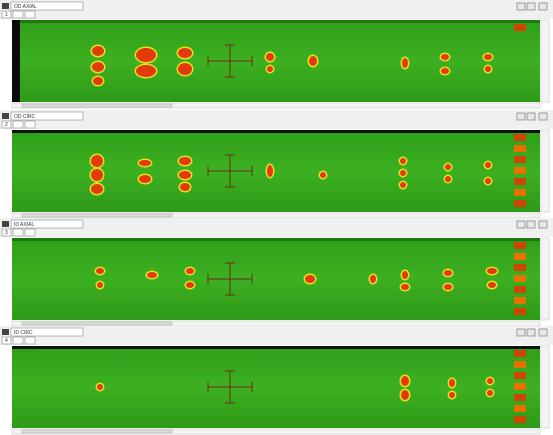  Describe the element at coordinates (25, 117) in the screenshot. I see `panel-label: OD CIRC` at that location.